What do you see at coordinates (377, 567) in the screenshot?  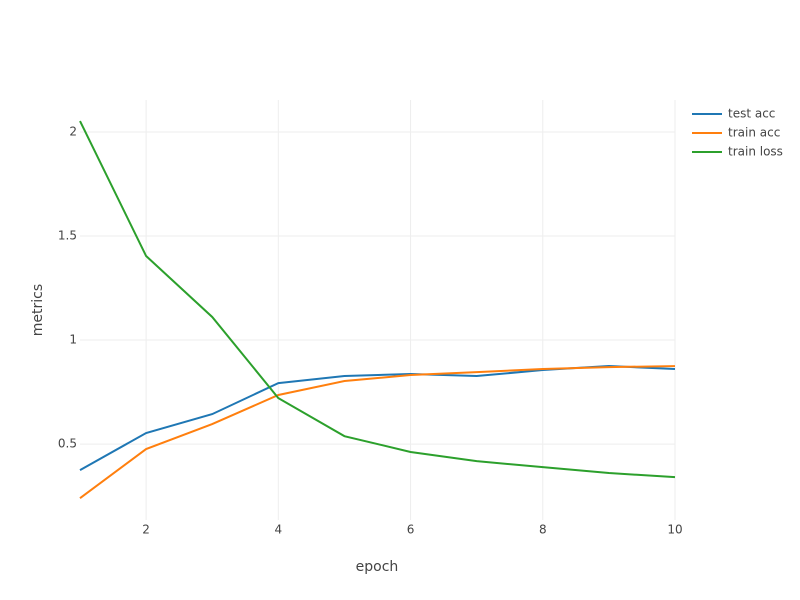 I see `x-axis-title: epoch` at bounding box center [377, 567].